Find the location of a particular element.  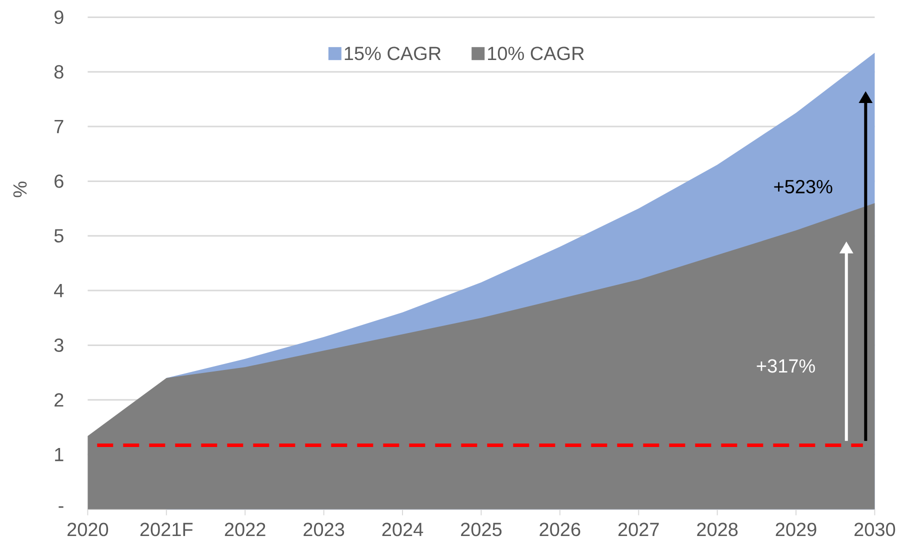

y-tick-label: 4 is located at coordinates (59, 291).